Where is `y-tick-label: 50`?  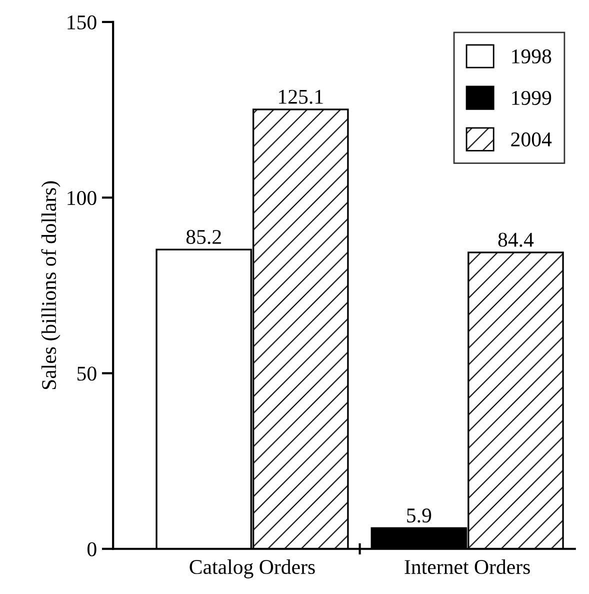
y-tick-label: 50 is located at coordinates (86, 373).